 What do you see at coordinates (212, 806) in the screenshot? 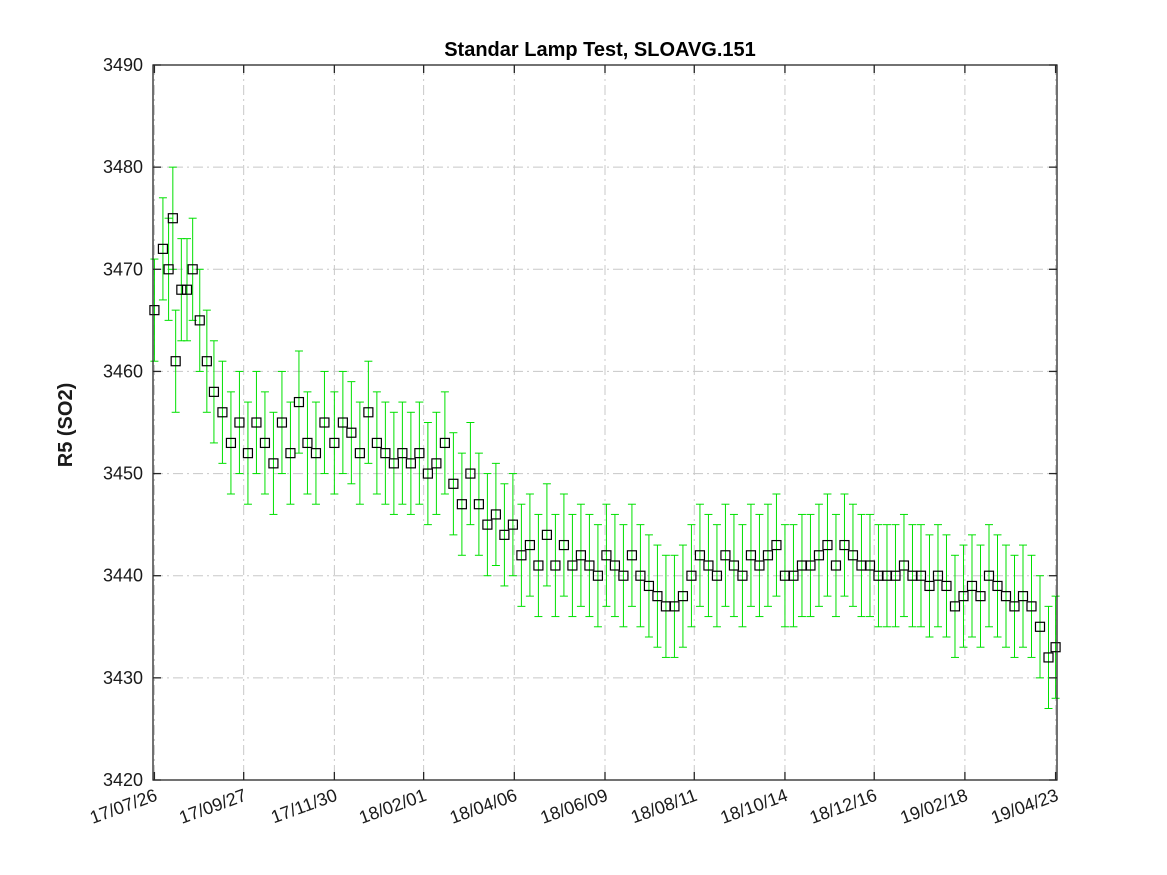
I see `x-tick-label: 17/09/27` at bounding box center [212, 806].